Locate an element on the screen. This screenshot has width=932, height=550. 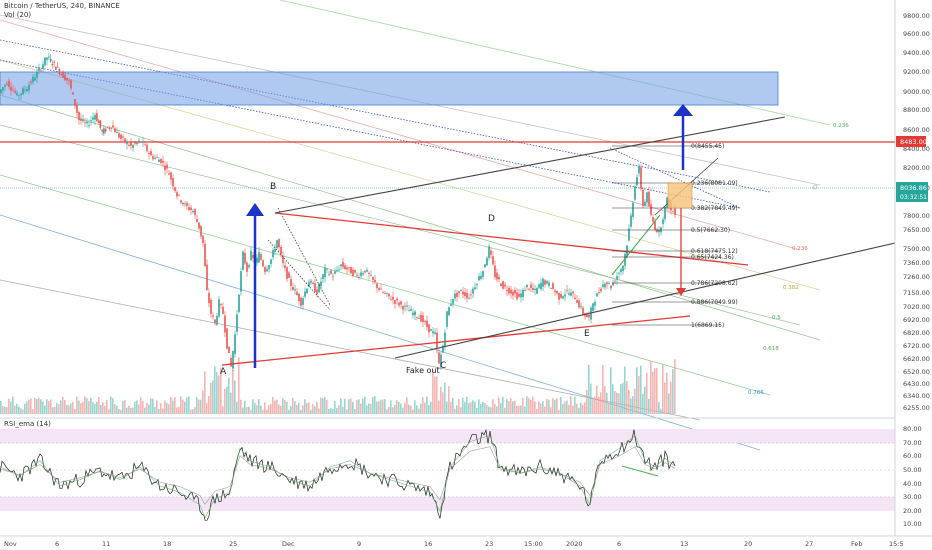
rsi-axis: 80.00 70.00 60.00 50.00 40.00 30.00 20.00 10.00 is located at coordinates (912, 476).